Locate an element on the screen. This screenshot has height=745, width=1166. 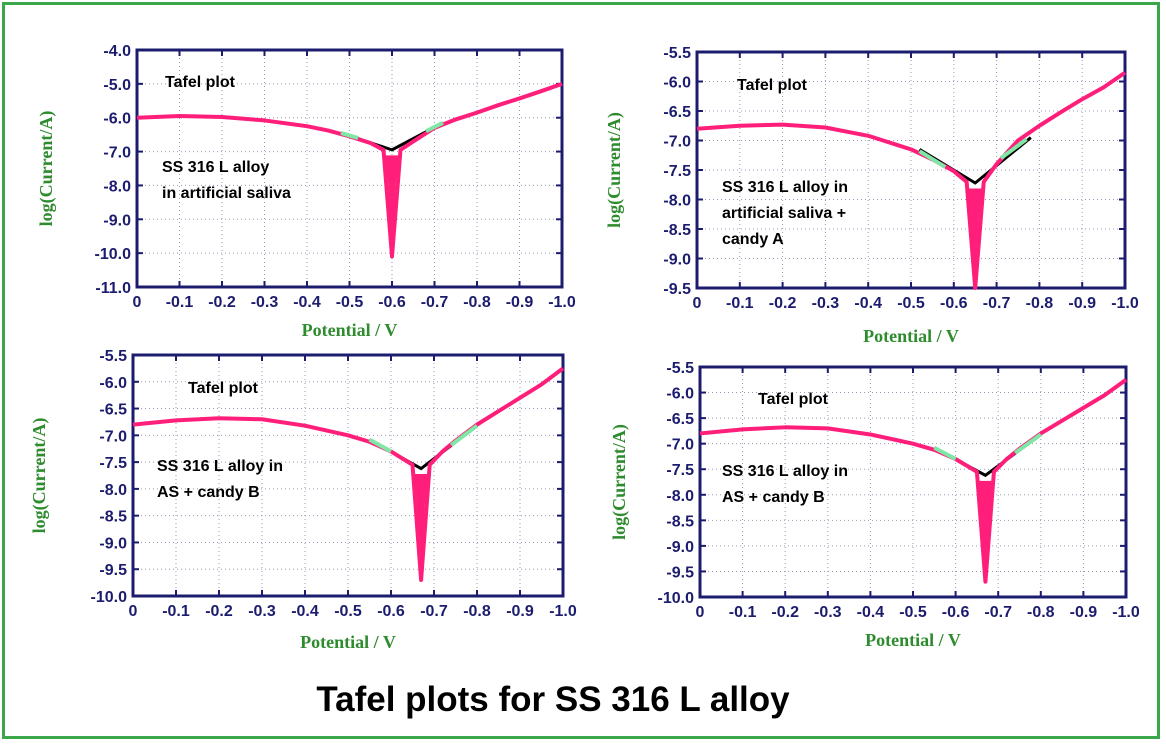
plot-annotation-line: SS 316 L alloy is located at coordinates (215, 167).